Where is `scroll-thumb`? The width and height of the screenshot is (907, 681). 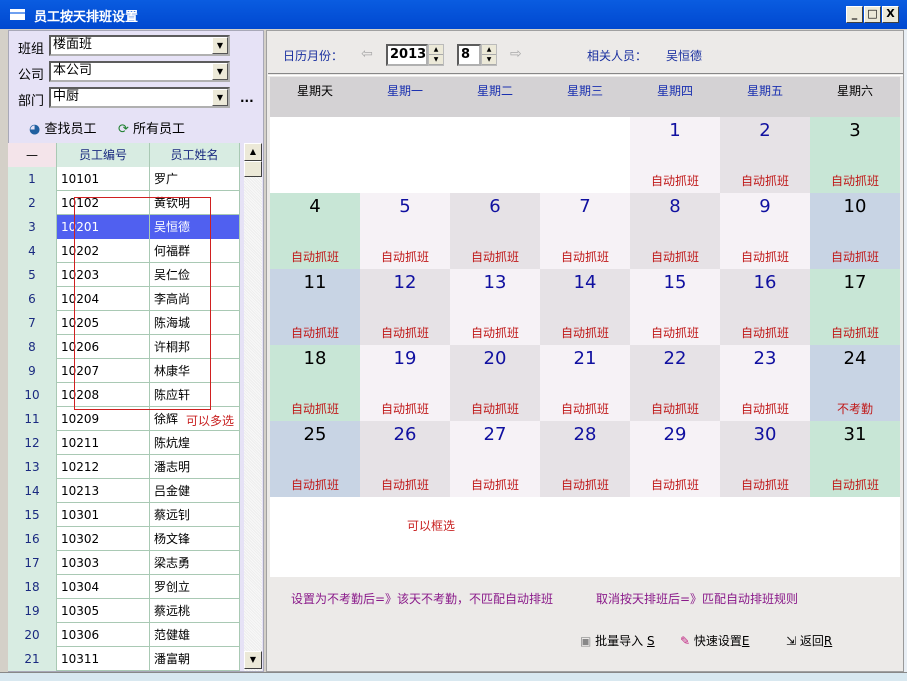 scroll-thumb is located at coordinates (253, 169).